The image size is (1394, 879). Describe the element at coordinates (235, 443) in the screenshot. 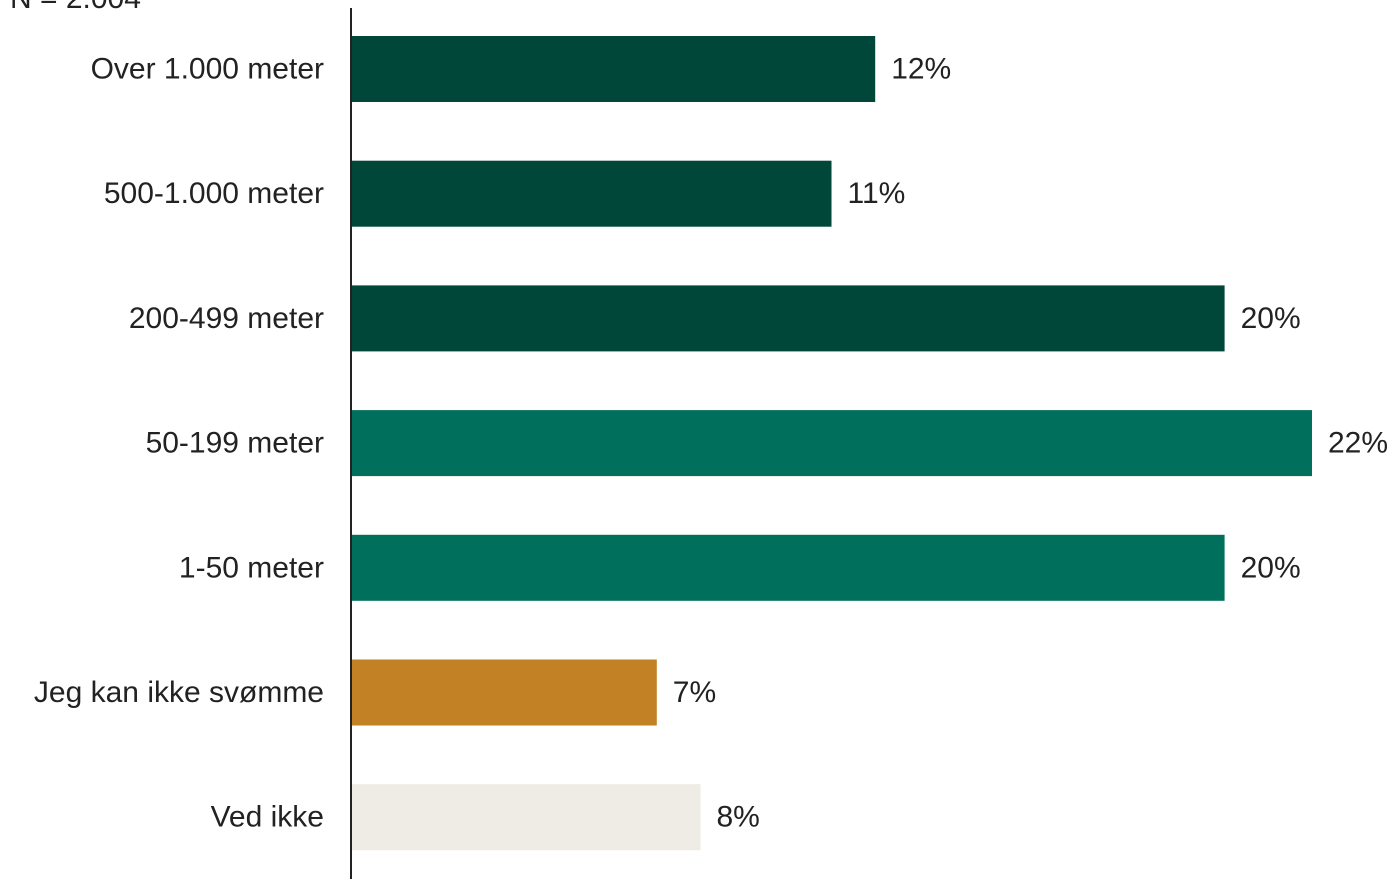

I see `category-label-4: 50-199 meter` at that location.